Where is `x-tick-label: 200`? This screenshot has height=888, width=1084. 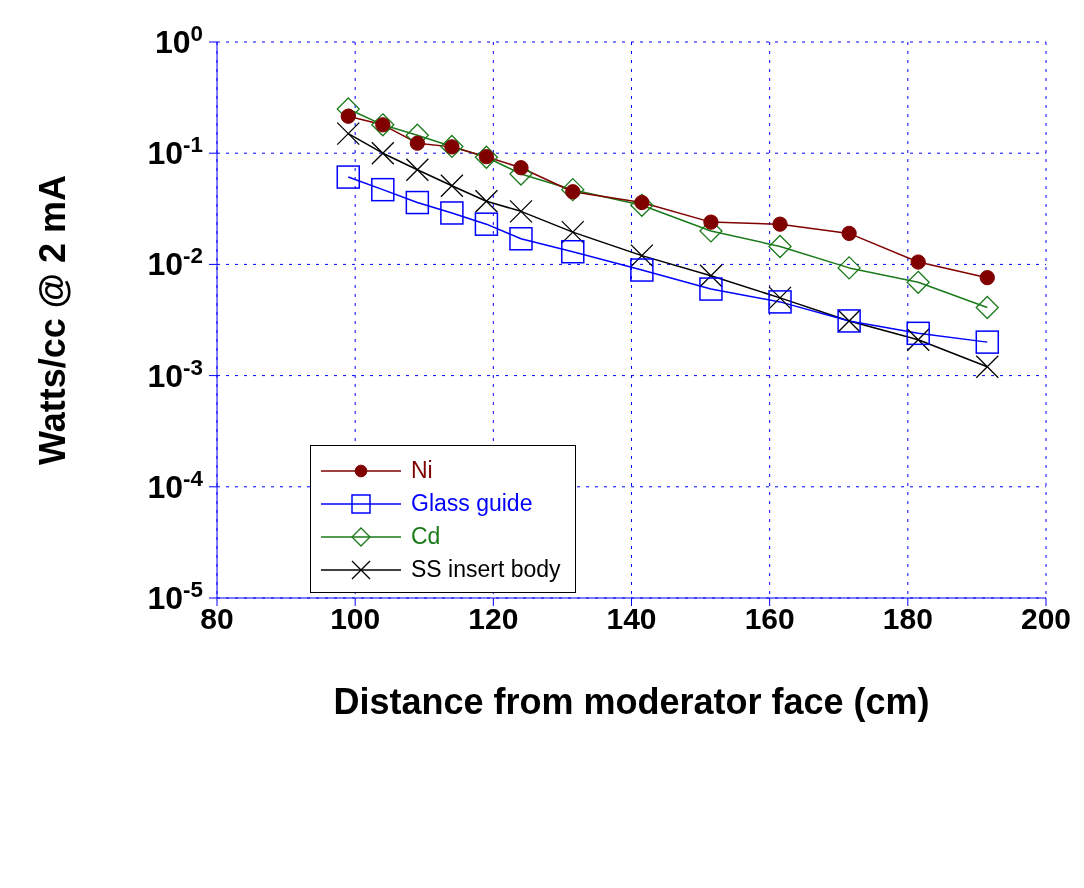 x-tick-label: 200 is located at coordinates (1046, 619).